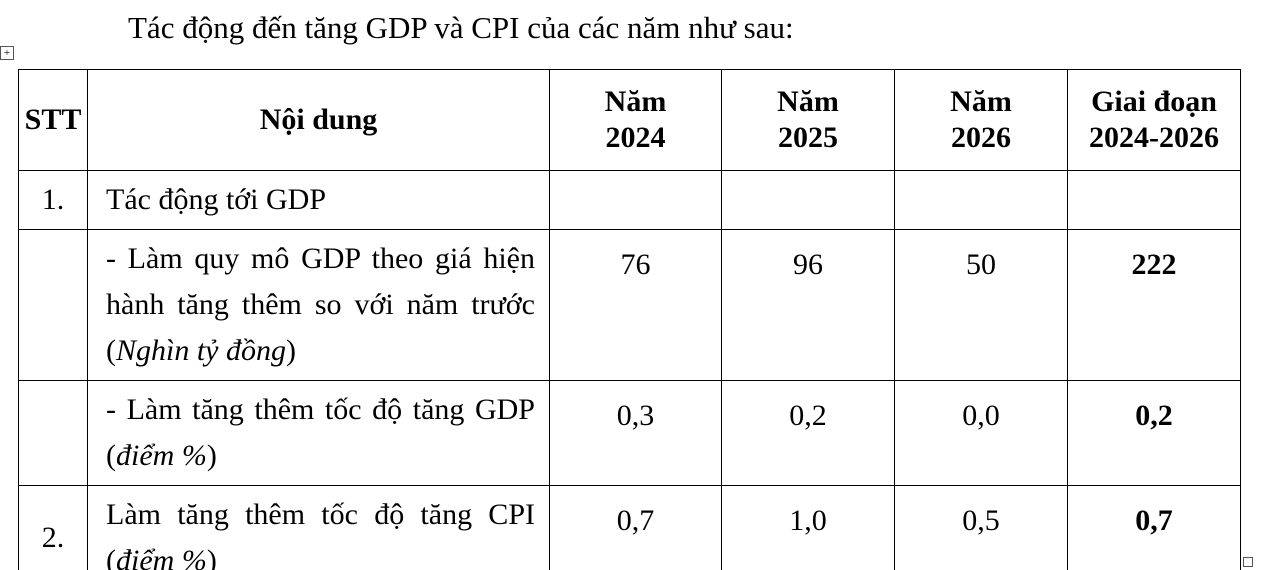 This screenshot has width=1266, height=570. What do you see at coordinates (216, 199) in the screenshot?
I see `content-text: Tác động tới GDP` at bounding box center [216, 199].